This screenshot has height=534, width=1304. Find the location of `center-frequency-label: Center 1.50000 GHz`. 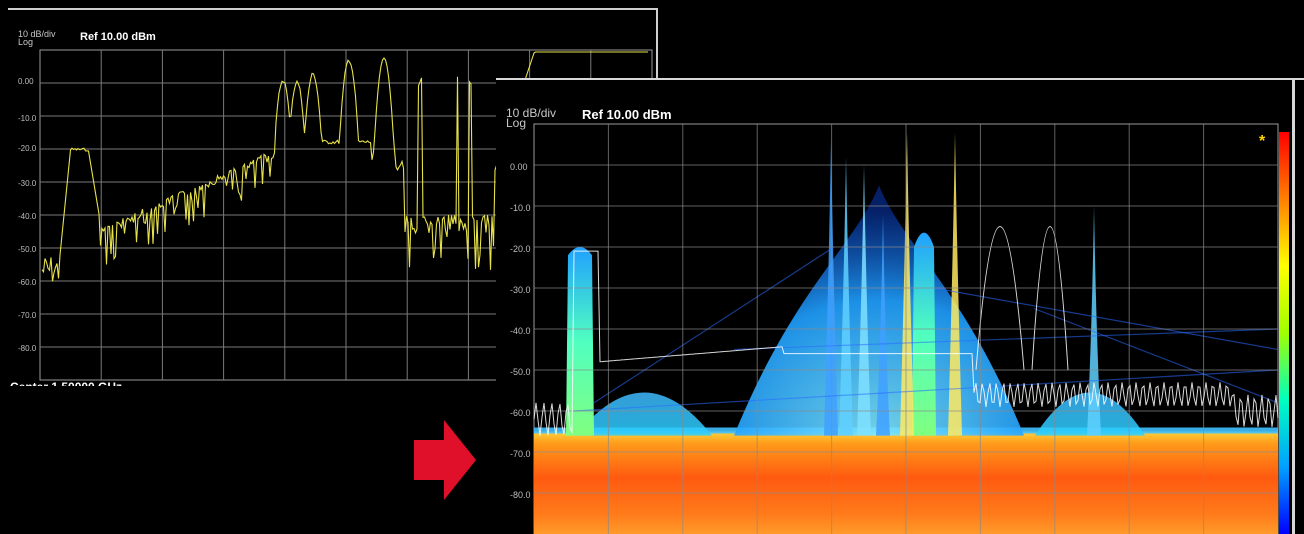

center-frequency-label: Center 1.50000 GHz is located at coordinates (66, 382).